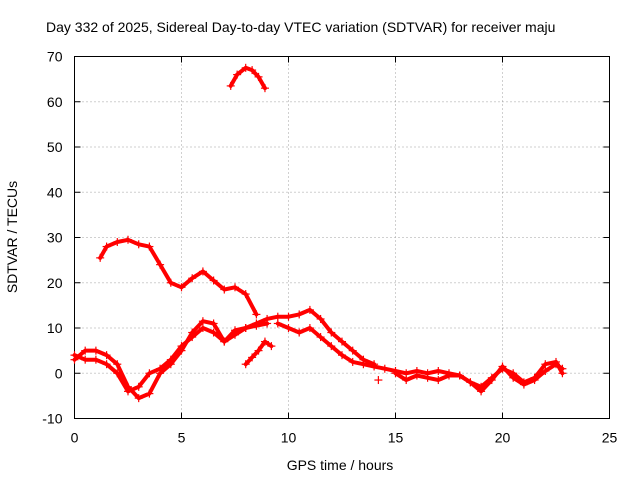  Describe the element at coordinates (55, 328) in the screenshot. I see `y-tick-label: 10` at that location.